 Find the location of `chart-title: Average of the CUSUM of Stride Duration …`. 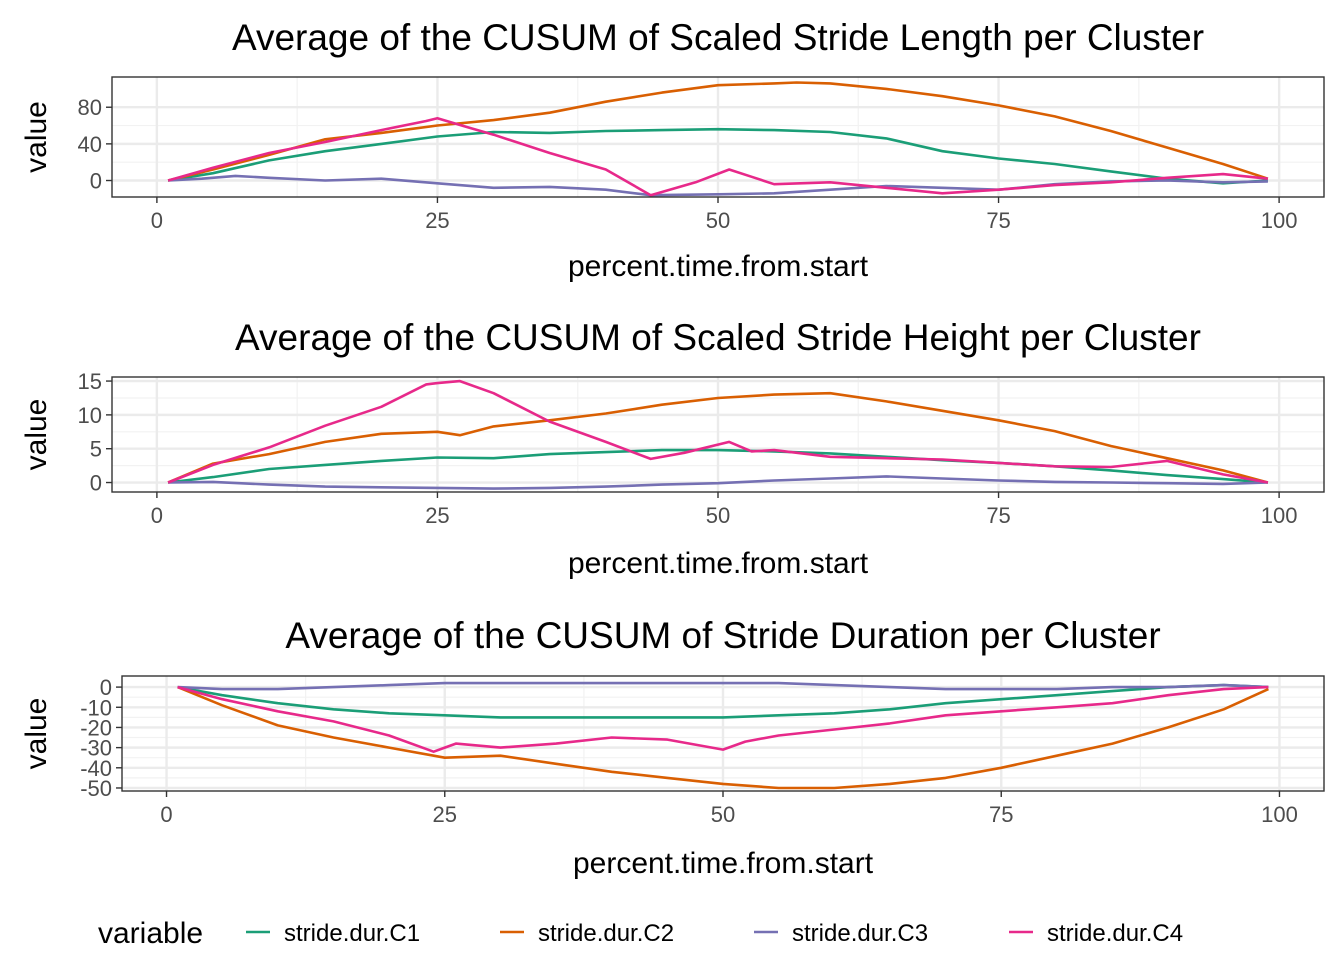

chart-title: Average of the CUSUM of Stride Duration … is located at coordinates (722, 635).